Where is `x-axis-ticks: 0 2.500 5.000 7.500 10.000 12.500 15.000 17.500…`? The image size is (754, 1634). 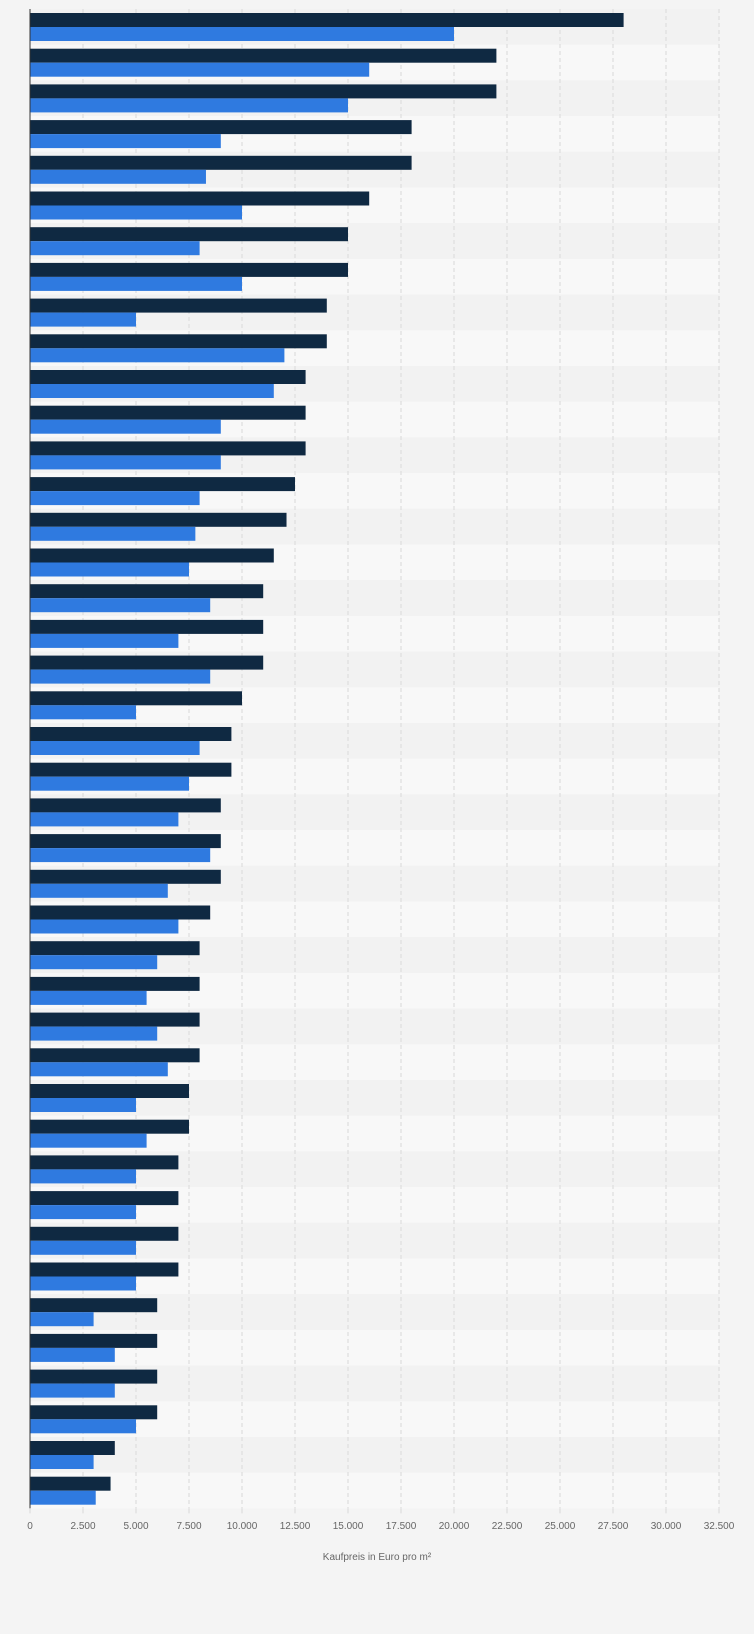
x-axis-ticks: 0 2.500 5.000 7.500 10.000 12.500 15.000 17.500… is located at coordinates (381, 1520).